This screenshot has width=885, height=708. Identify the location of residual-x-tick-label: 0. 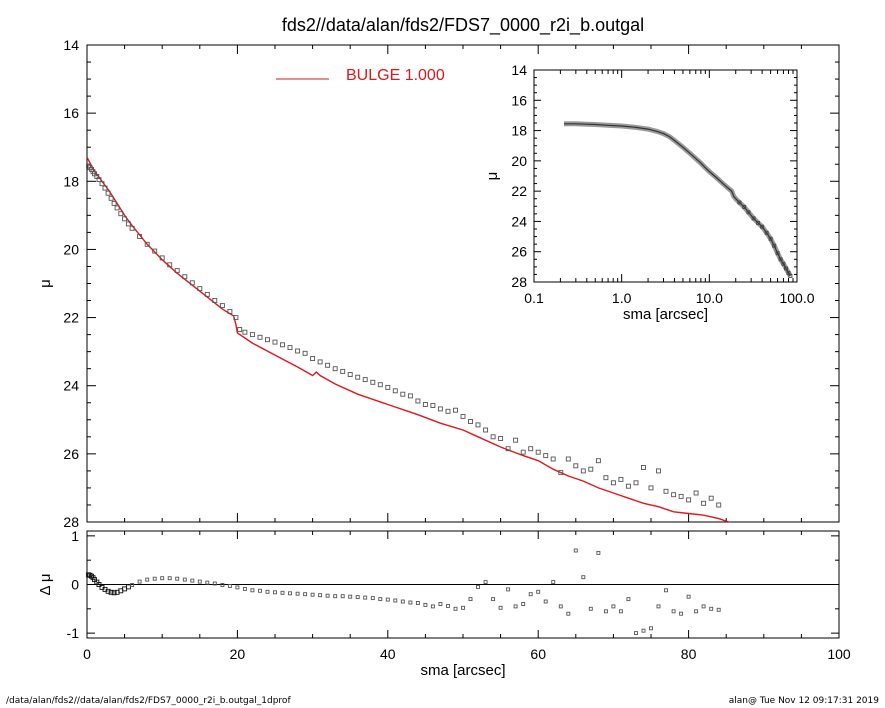
(87, 654).